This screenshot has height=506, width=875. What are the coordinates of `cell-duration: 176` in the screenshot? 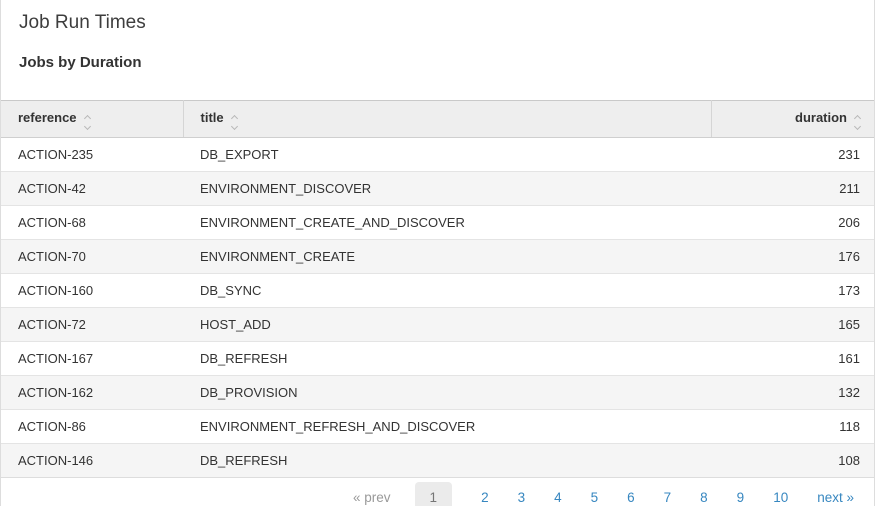 It's located at (792, 256).